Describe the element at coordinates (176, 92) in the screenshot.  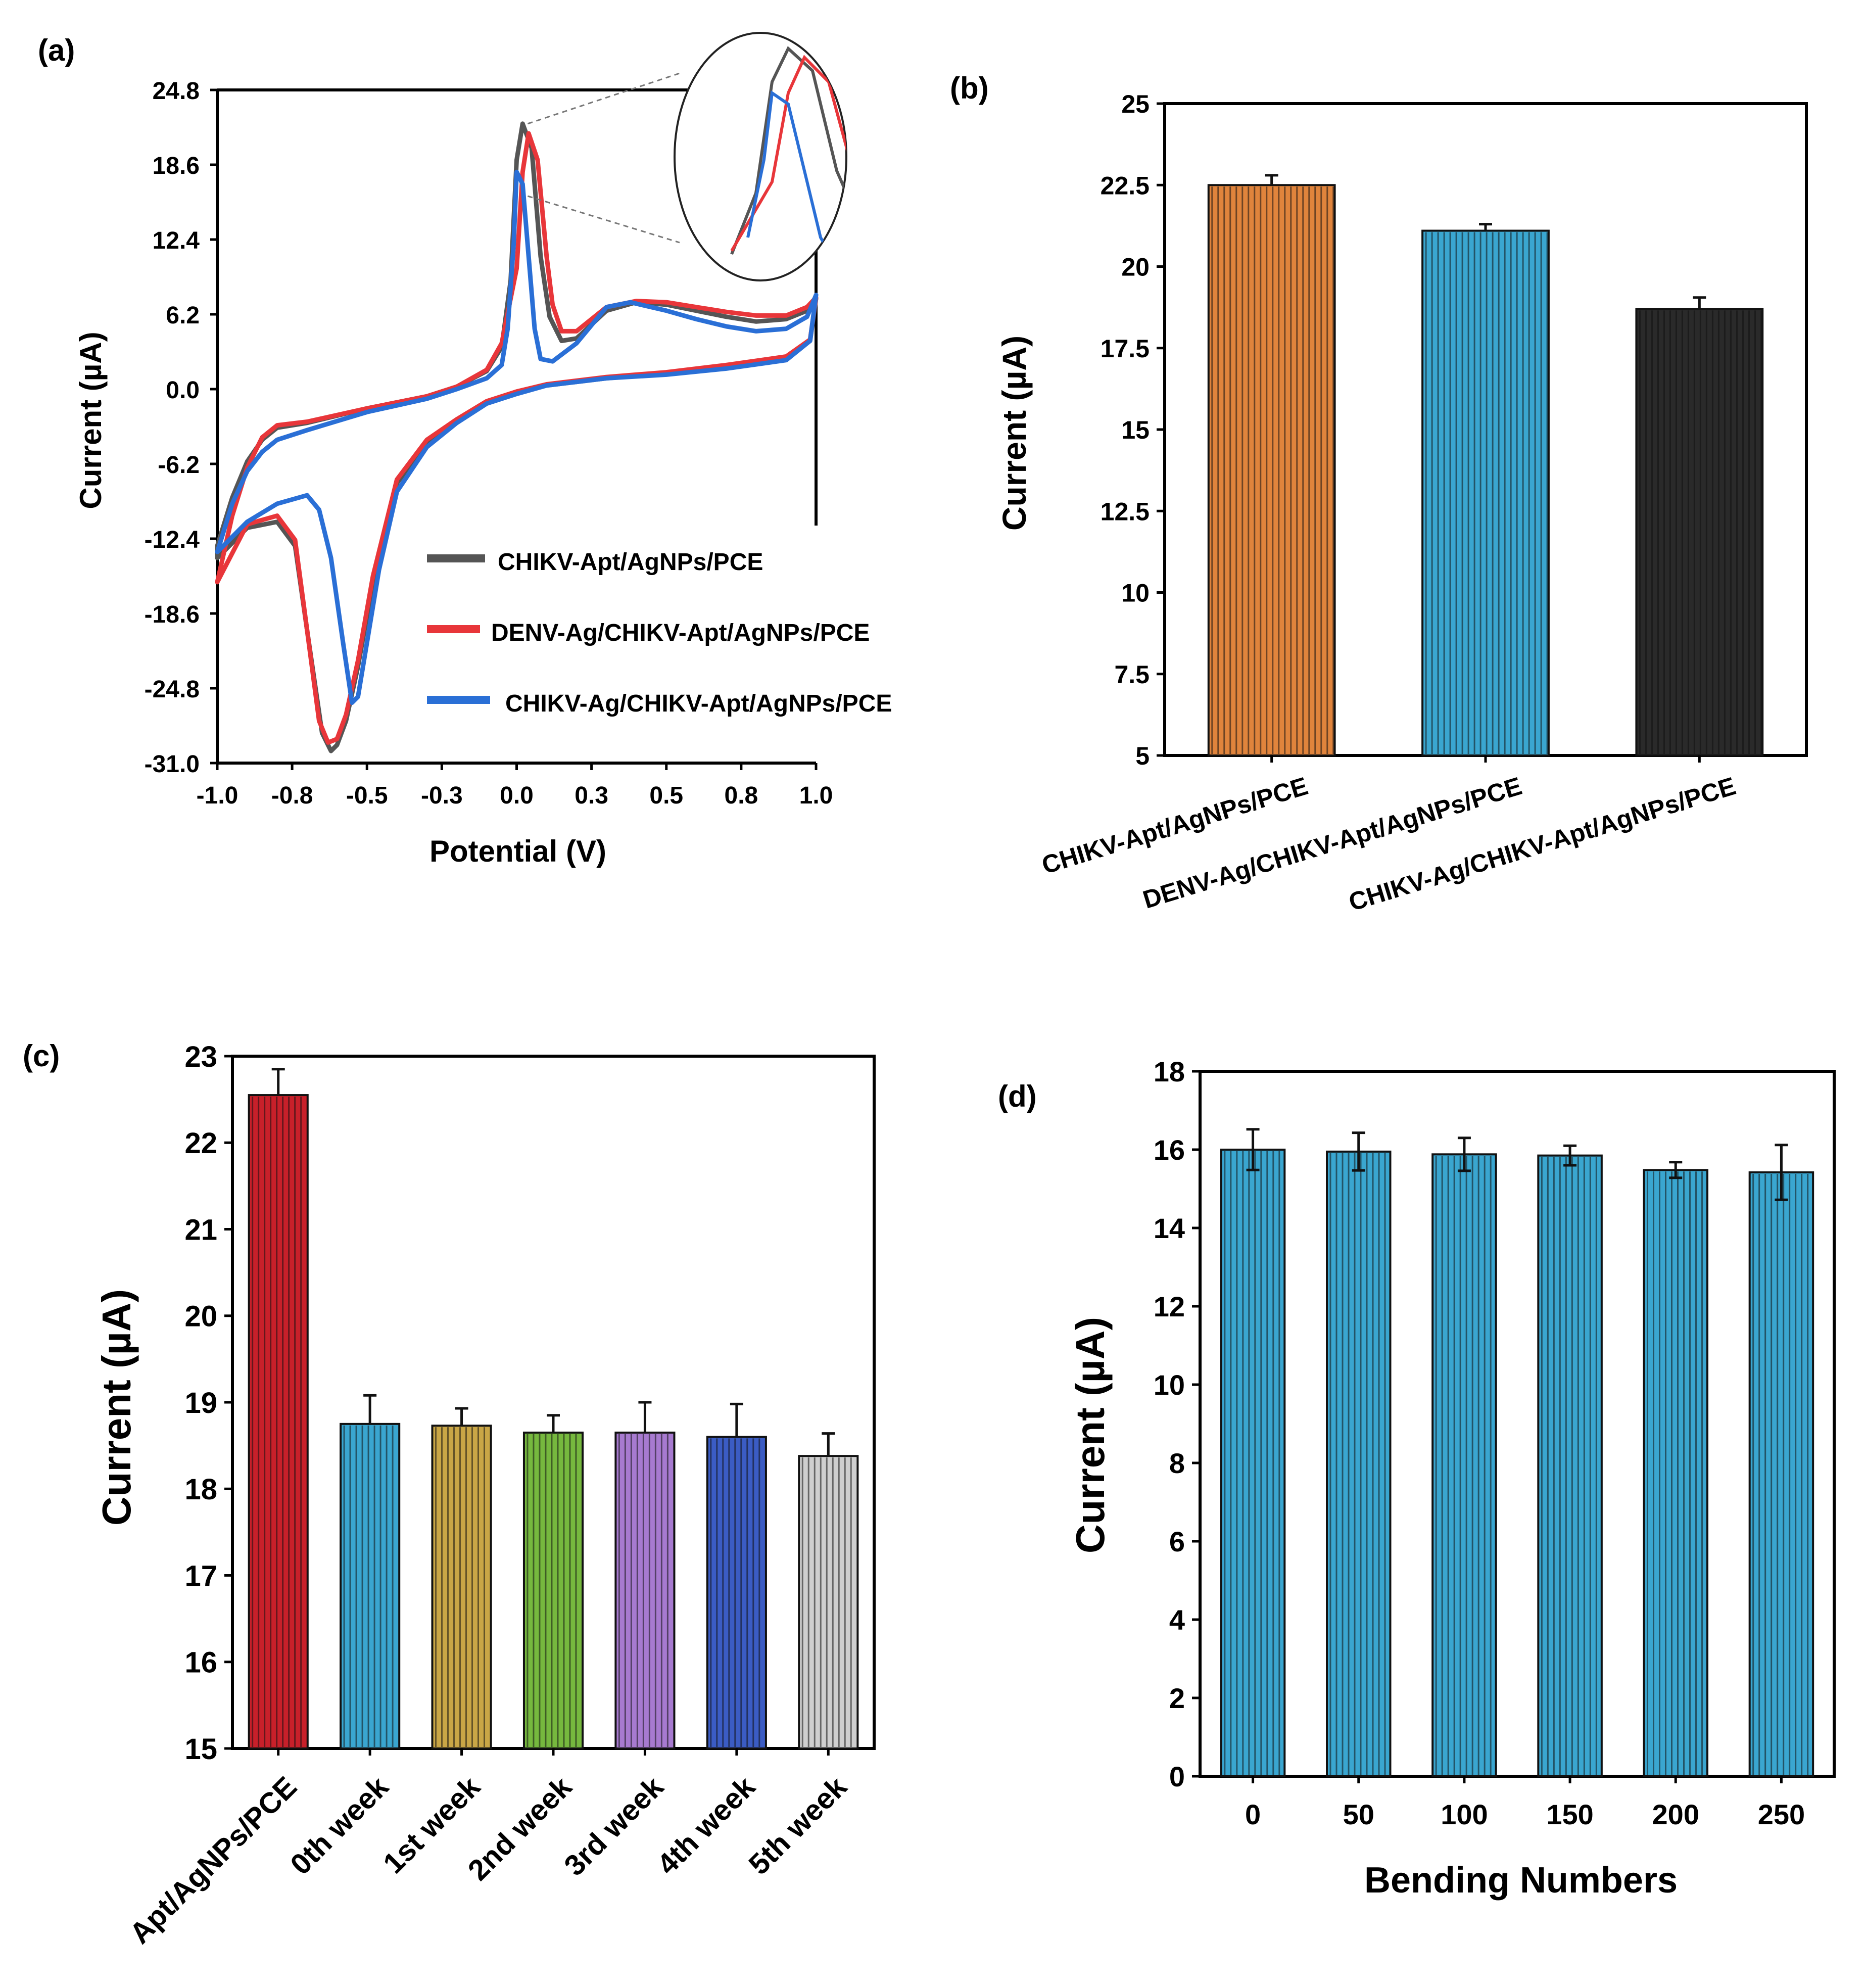
I see `y-tick-label: 24.8` at that location.